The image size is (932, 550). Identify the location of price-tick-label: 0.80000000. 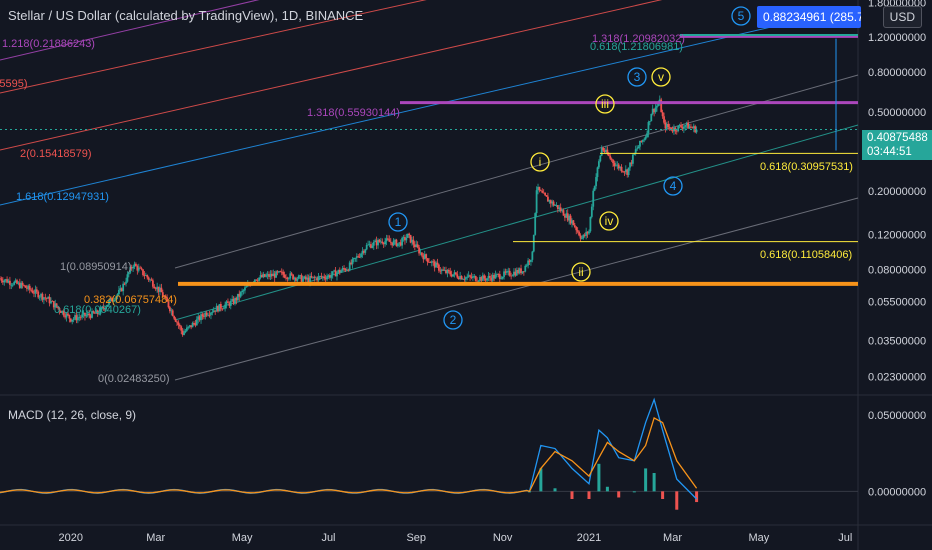
(897, 73).